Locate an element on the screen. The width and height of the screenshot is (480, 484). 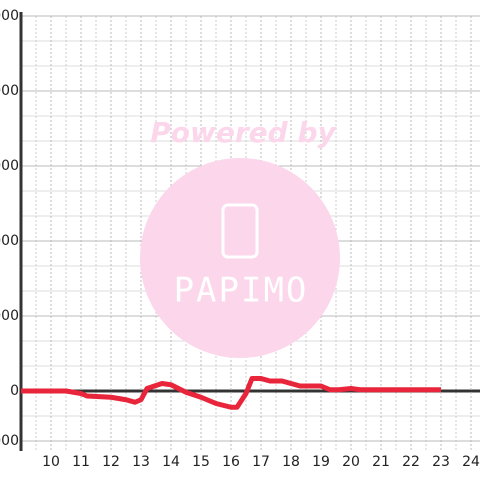
x-tick-label: 22 is located at coordinates (411, 462).